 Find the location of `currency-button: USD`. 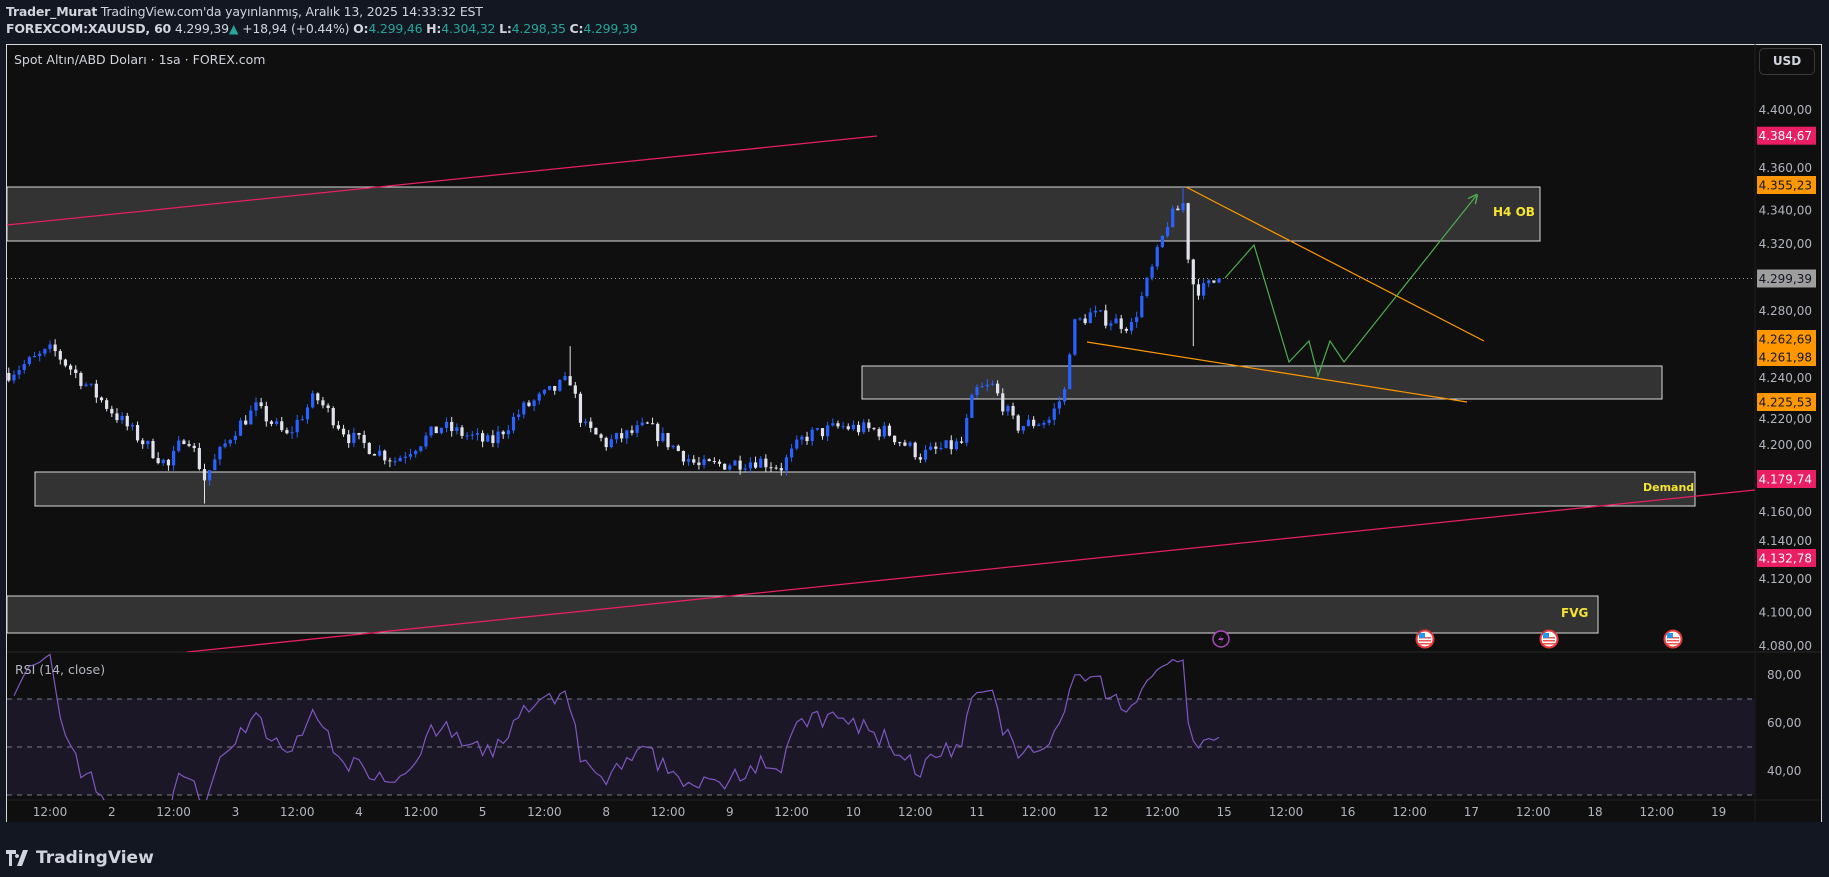

currency-button: USD is located at coordinates (1787, 61).